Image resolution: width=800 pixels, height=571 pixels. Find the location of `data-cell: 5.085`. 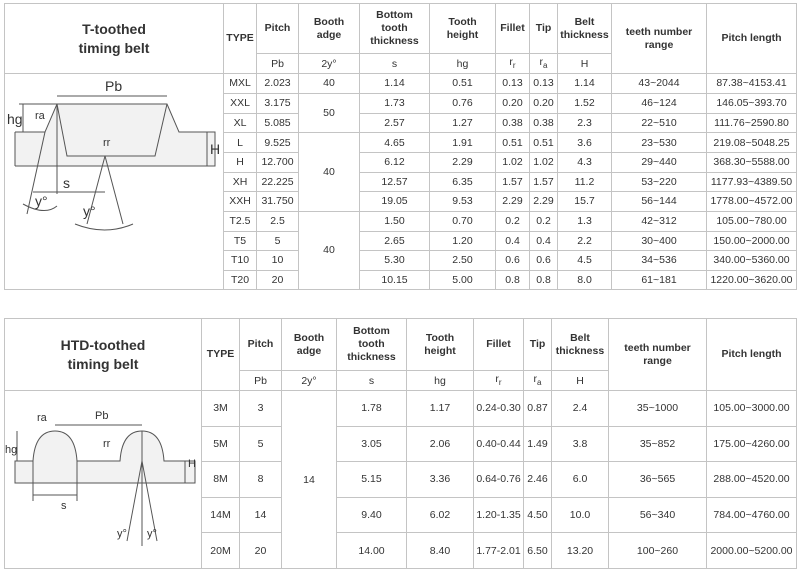

data-cell: 5.085 is located at coordinates (277, 122).